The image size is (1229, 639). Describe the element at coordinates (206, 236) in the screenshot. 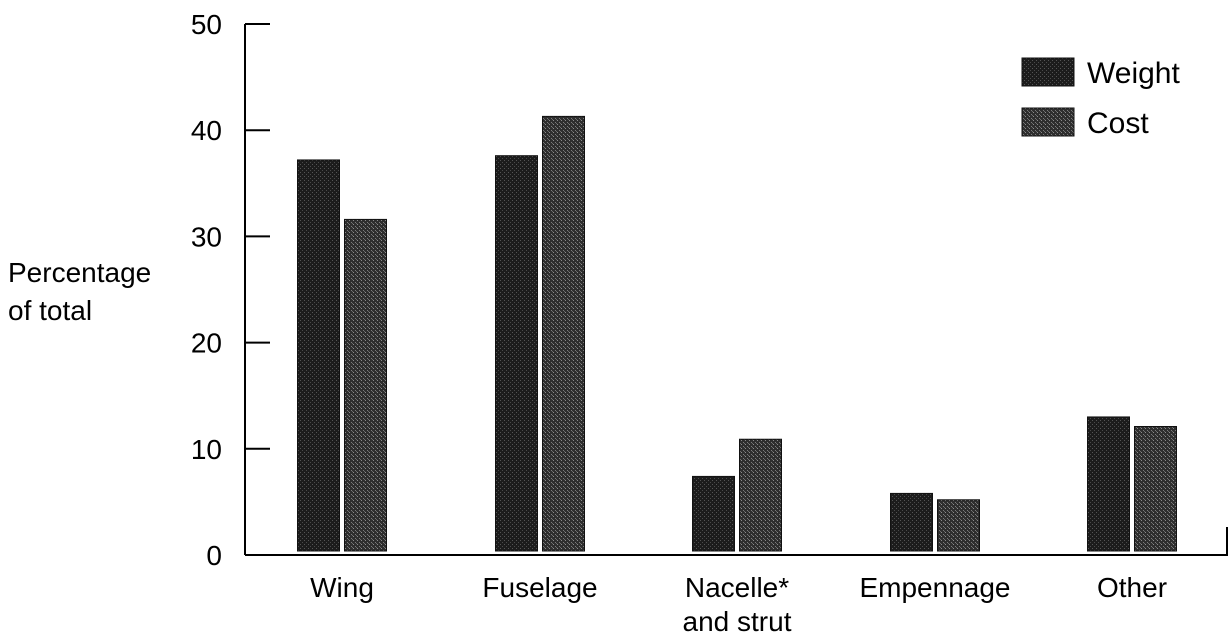

I see `y-tick-label: 30` at that location.